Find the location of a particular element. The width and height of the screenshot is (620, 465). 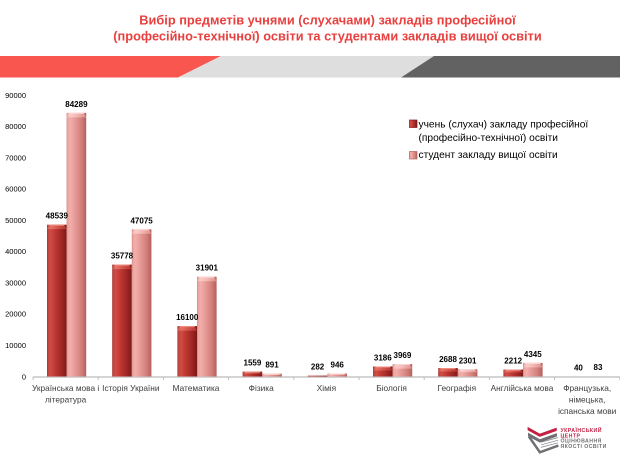

svg-text: 70000 is located at coordinates (15, 157).